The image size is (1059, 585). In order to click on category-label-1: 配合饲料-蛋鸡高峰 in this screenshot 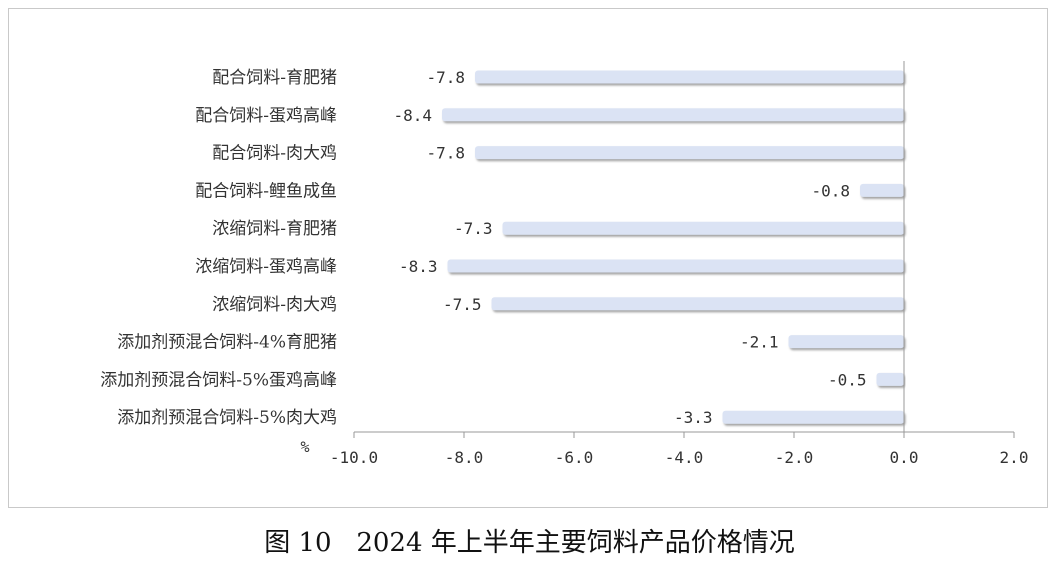, I will do `click(266, 116)`.